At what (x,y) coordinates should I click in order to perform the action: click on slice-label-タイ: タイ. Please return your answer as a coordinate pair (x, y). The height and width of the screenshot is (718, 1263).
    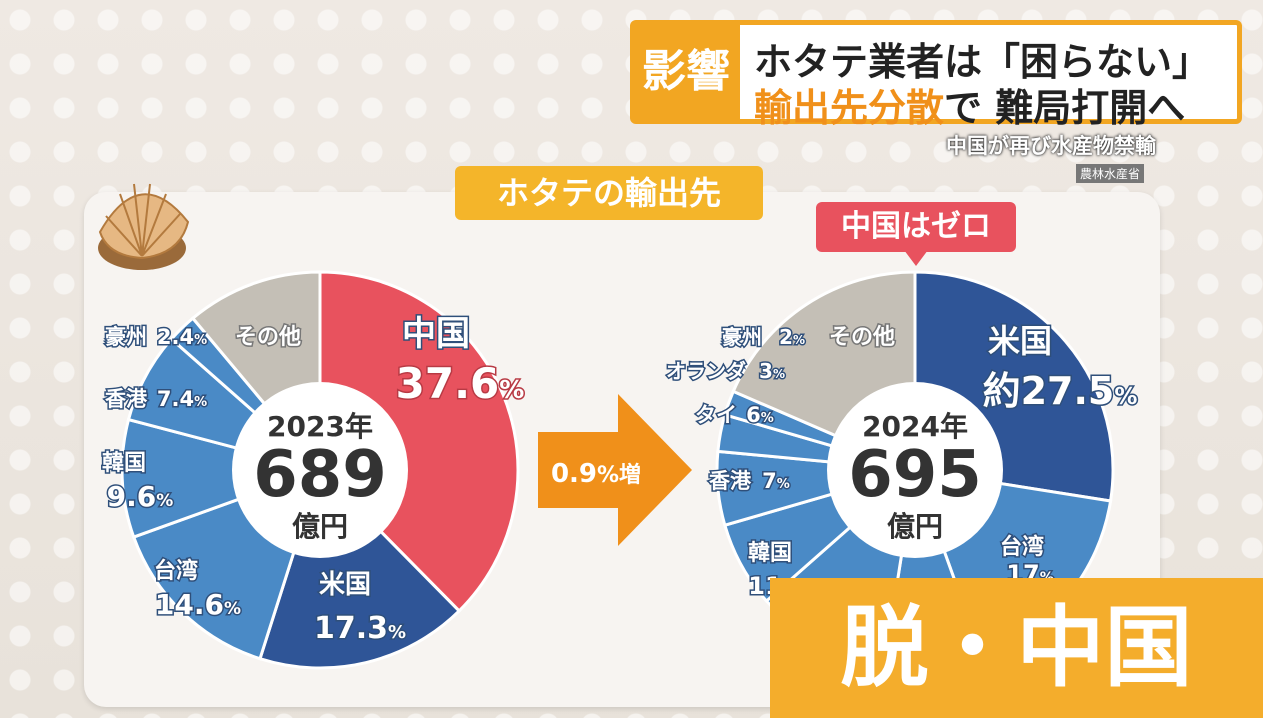
    Looking at the image, I should click on (716, 415).